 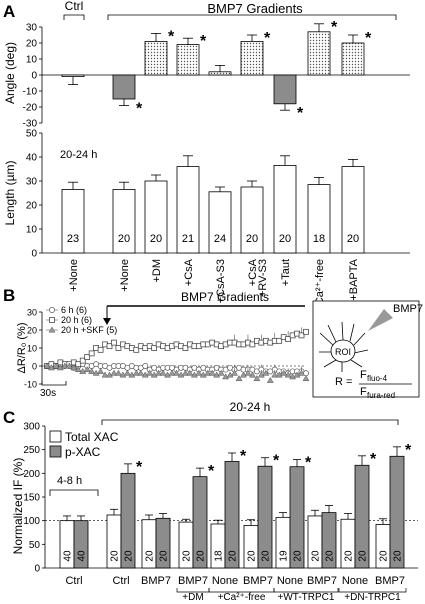 What do you see at coordinates (32, 331) in the screenshot?
I see `ratio-ytick-label: 20` at bounding box center [32, 331].